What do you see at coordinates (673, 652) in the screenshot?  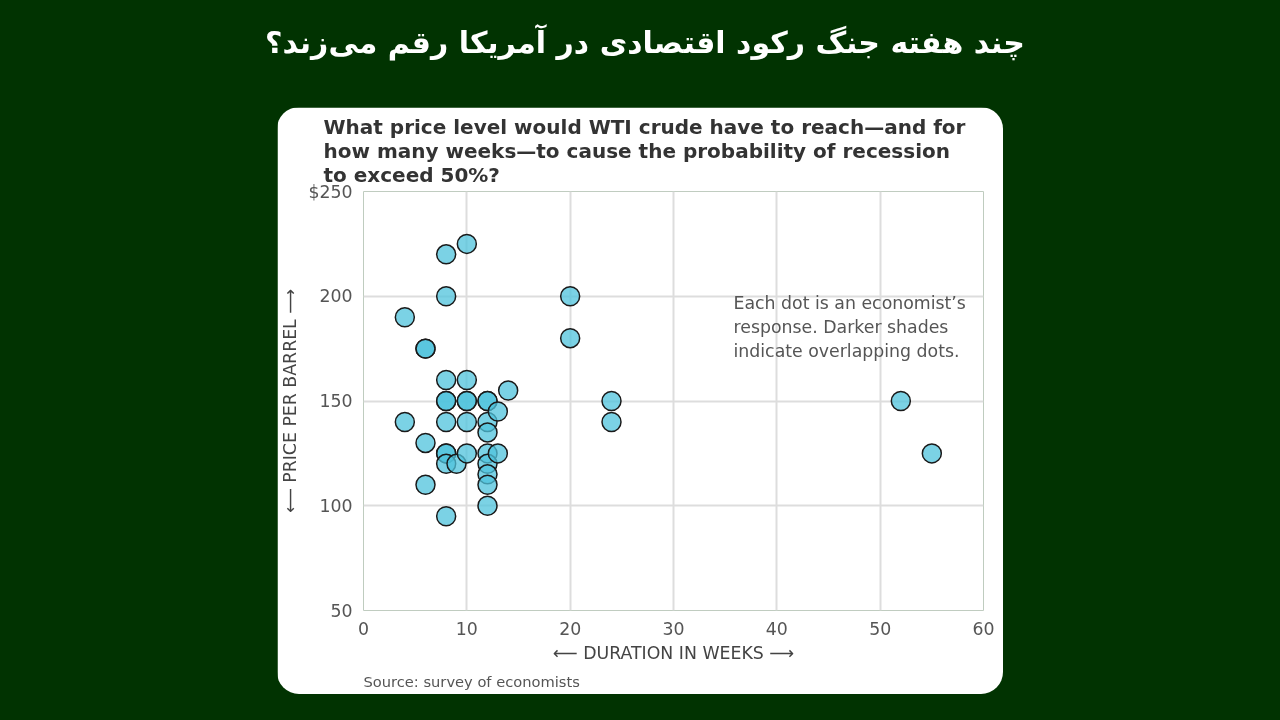 I see `x-axis-title: ⟵ DURATION IN WEEKS ⟶` at bounding box center [673, 652].